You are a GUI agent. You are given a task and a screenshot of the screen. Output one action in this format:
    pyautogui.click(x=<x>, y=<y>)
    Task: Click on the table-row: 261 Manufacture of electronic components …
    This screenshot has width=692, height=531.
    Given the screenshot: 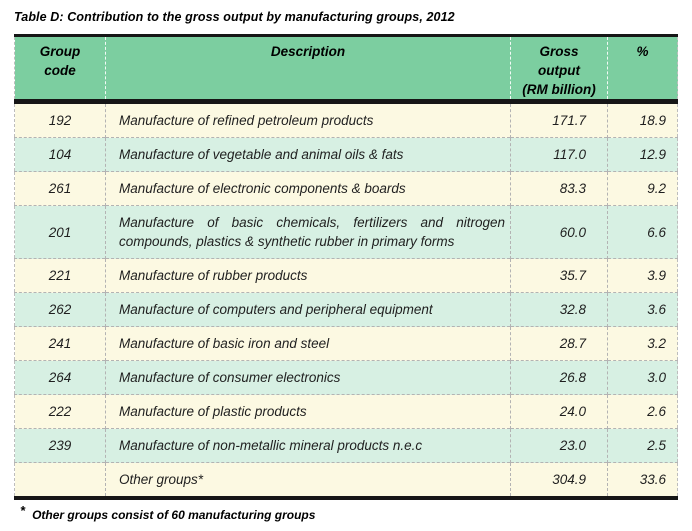 What is the action you would take?
    pyautogui.click(x=346, y=188)
    